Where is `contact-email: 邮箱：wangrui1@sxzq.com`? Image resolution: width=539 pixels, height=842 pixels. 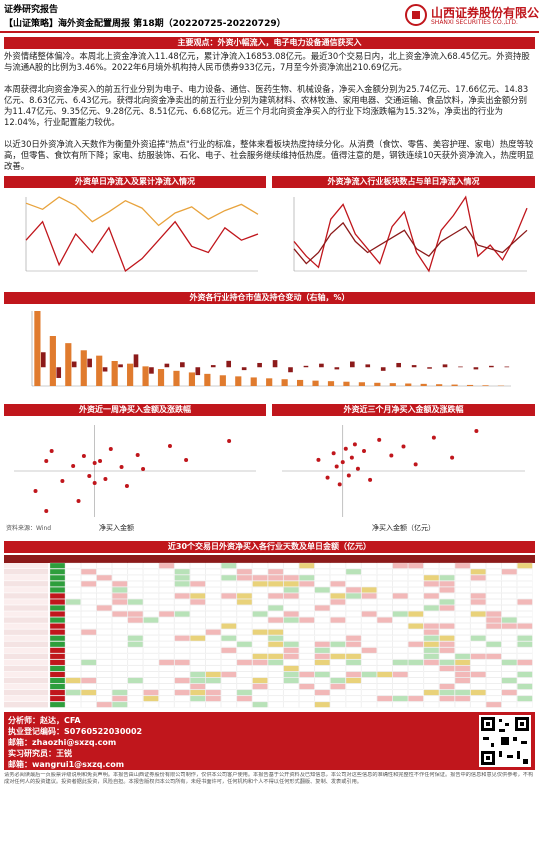 contact-email: 邮箱：wangrui1@sxzq.com is located at coordinates (66, 764).